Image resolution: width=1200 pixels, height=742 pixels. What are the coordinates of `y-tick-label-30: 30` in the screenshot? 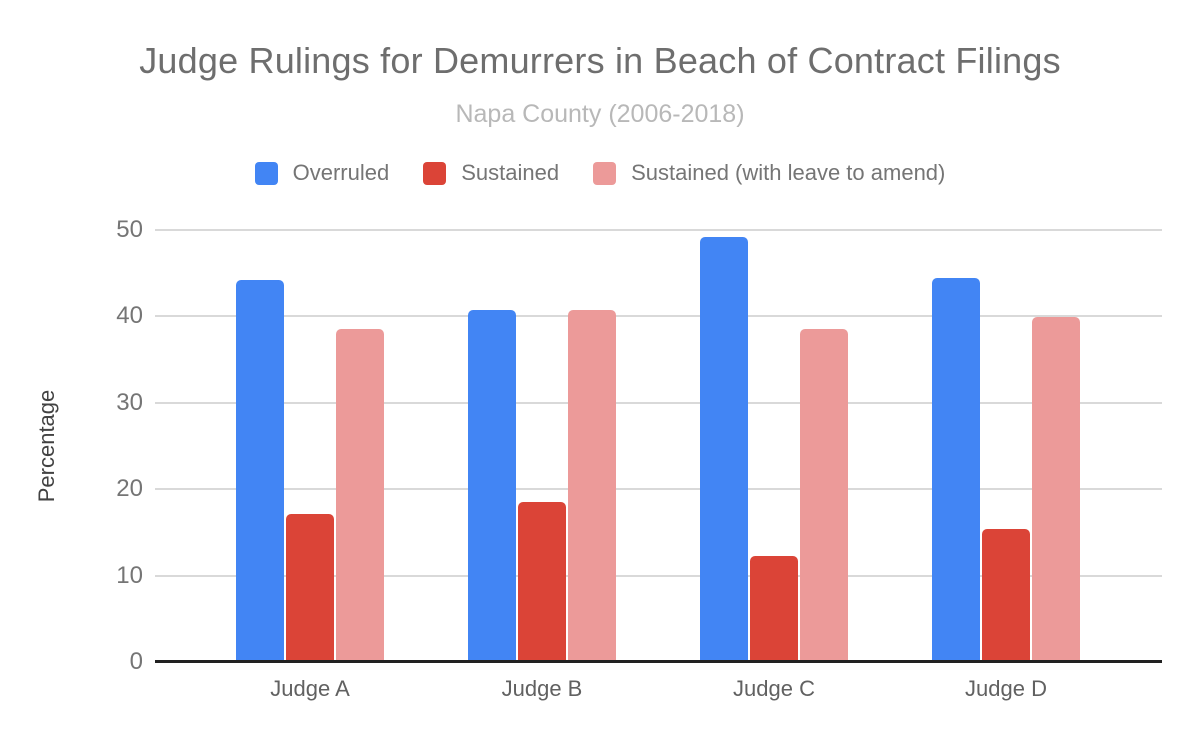 It's located at (129, 402).